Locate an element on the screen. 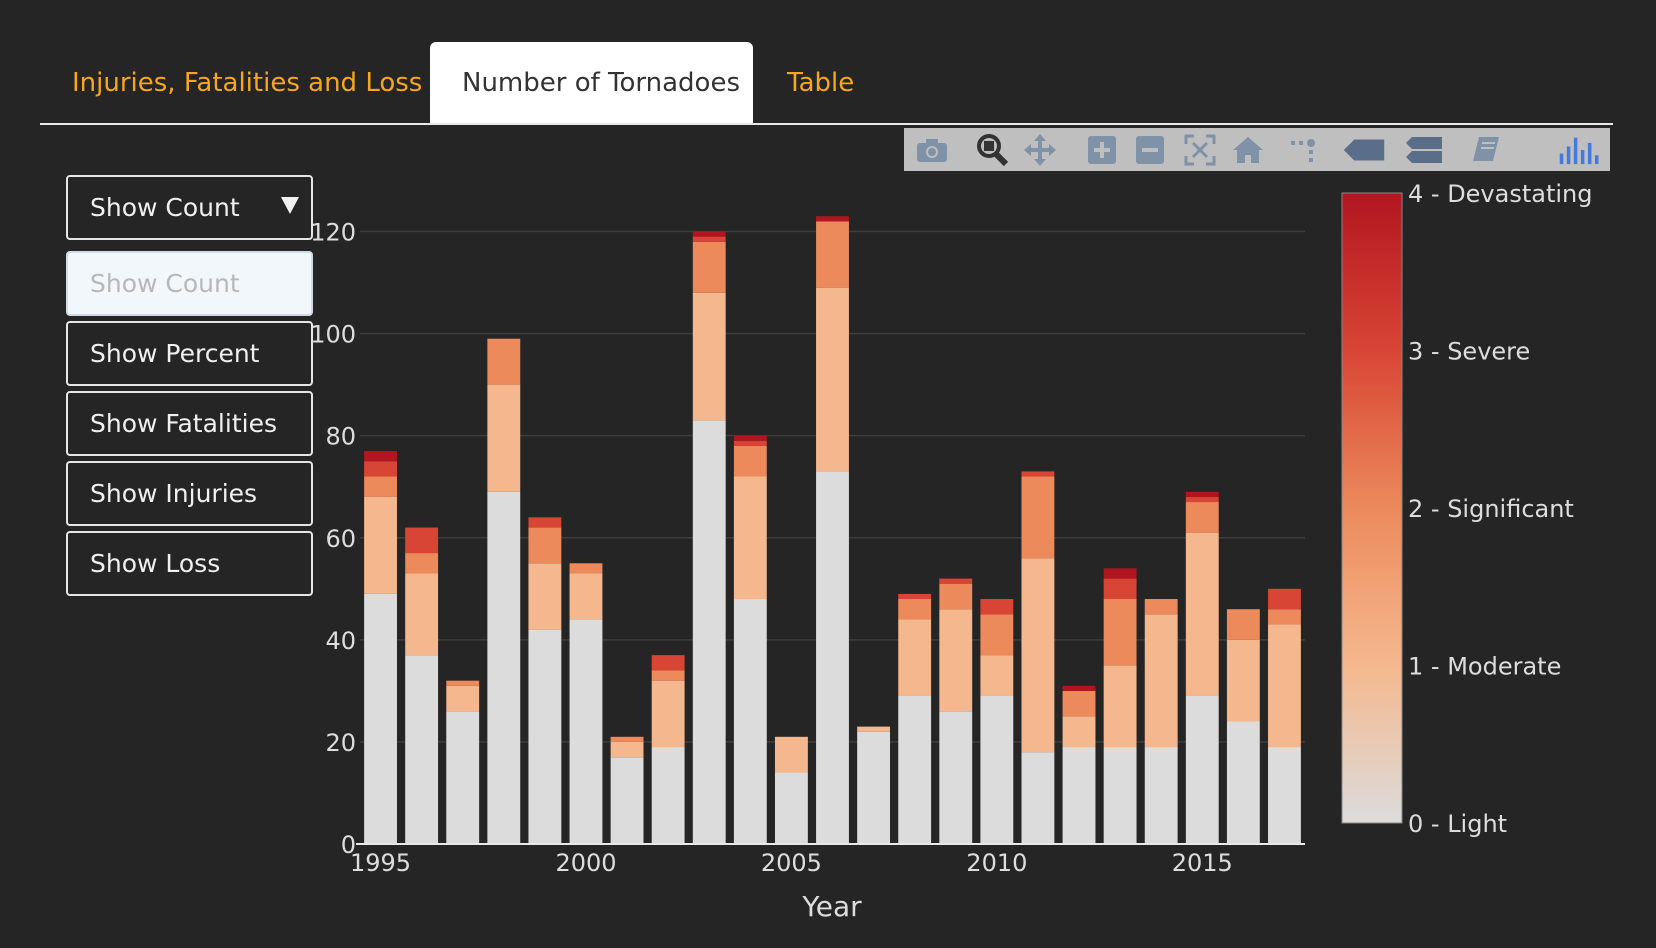 The height and width of the screenshot is (948, 1656). dropdown-option-show-fatalities: Show Fatalities is located at coordinates (189, 423).